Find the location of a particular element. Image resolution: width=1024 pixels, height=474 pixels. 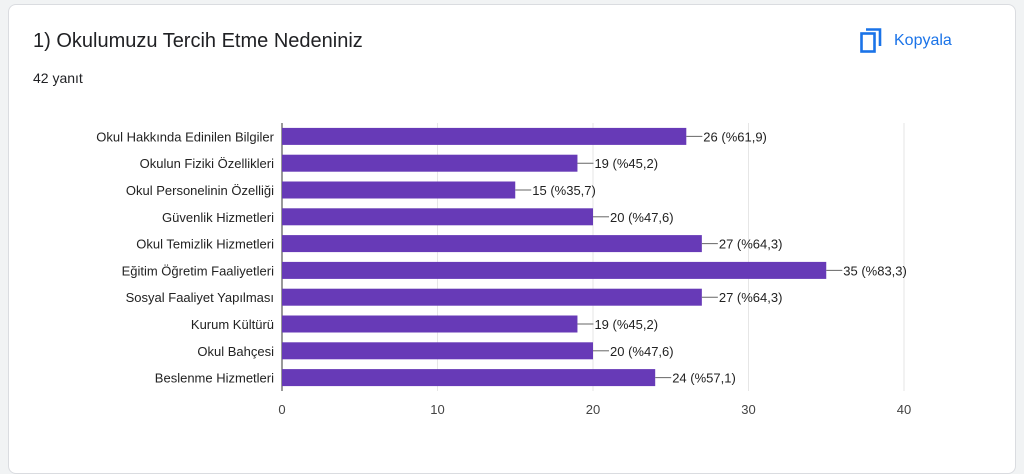

question-title: 1) Okulumuzu Tercih Etme Nedeniniz is located at coordinates (198, 41).